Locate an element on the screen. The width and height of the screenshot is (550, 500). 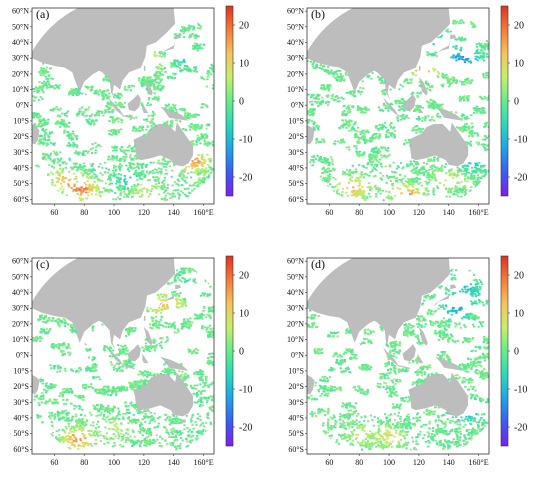
anomaly-pixels is located at coordinates (401, 109).